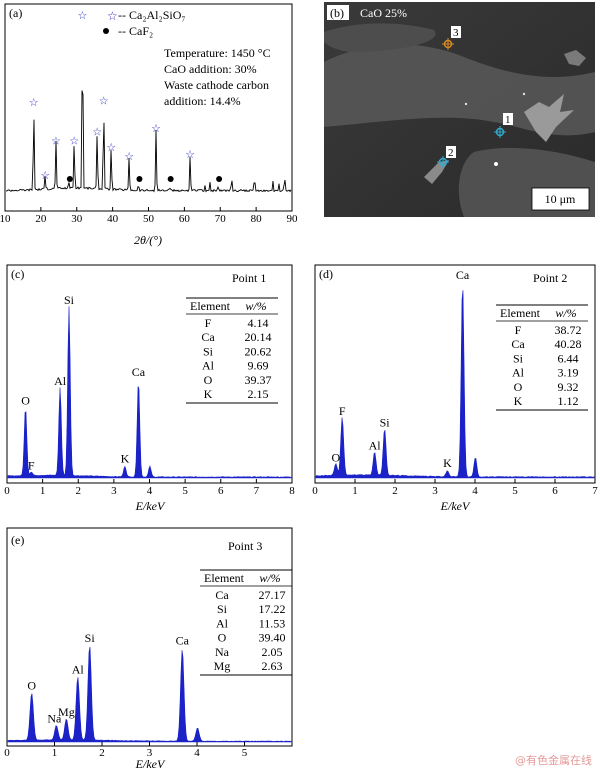  Describe the element at coordinates (106, 31) in the screenshot. I see `legend-dot-icon` at that location.